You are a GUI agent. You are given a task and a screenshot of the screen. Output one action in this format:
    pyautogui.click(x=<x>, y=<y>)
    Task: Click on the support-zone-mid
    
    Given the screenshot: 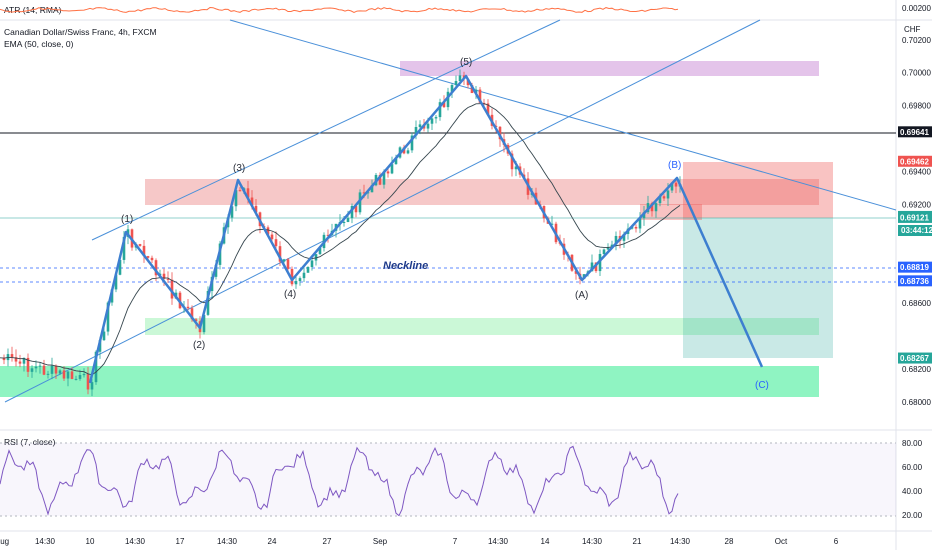 What is the action you would take?
    pyautogui.click(x=482, y=326)
    